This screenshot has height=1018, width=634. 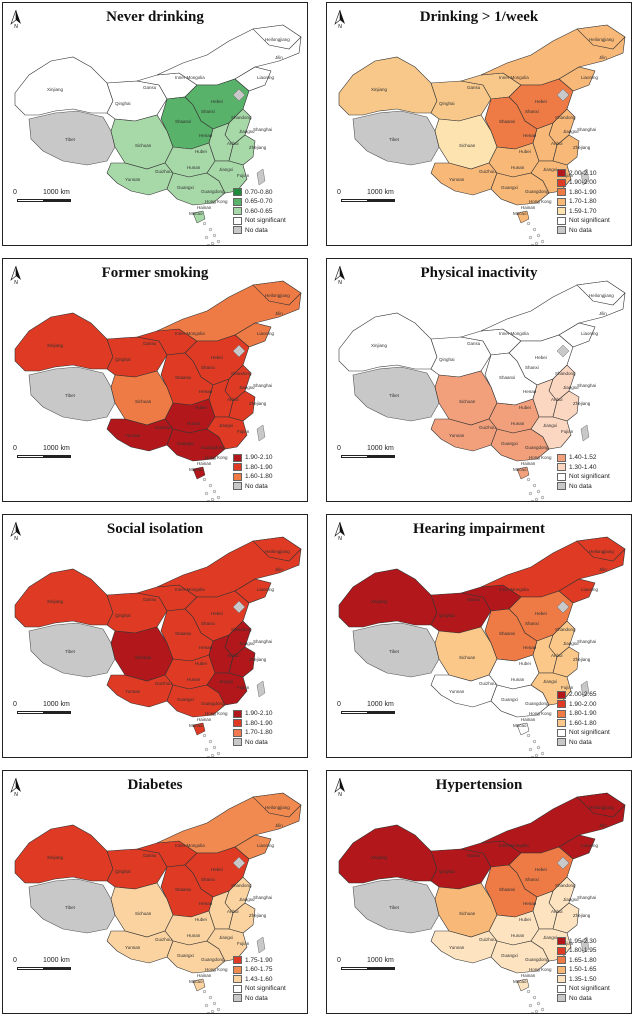 I want to click on province-label: Xinjiang, so click(x=55, y=345).